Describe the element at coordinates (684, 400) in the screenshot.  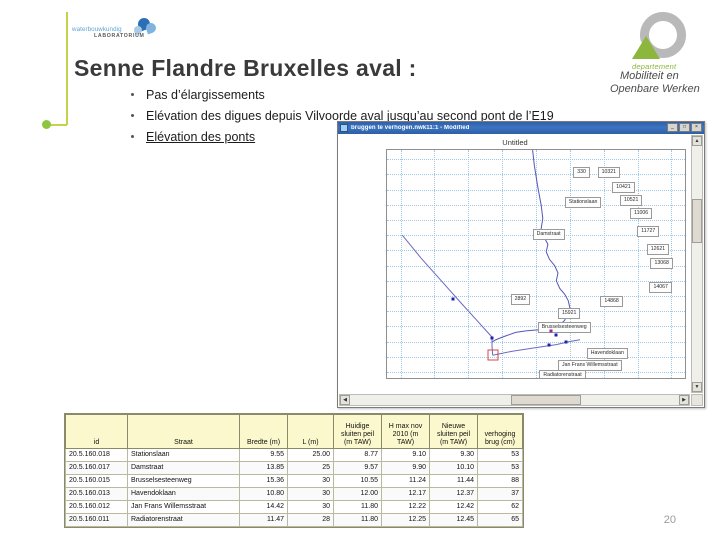
I see `scroll-right-arrow-icon: ▶` at that location.